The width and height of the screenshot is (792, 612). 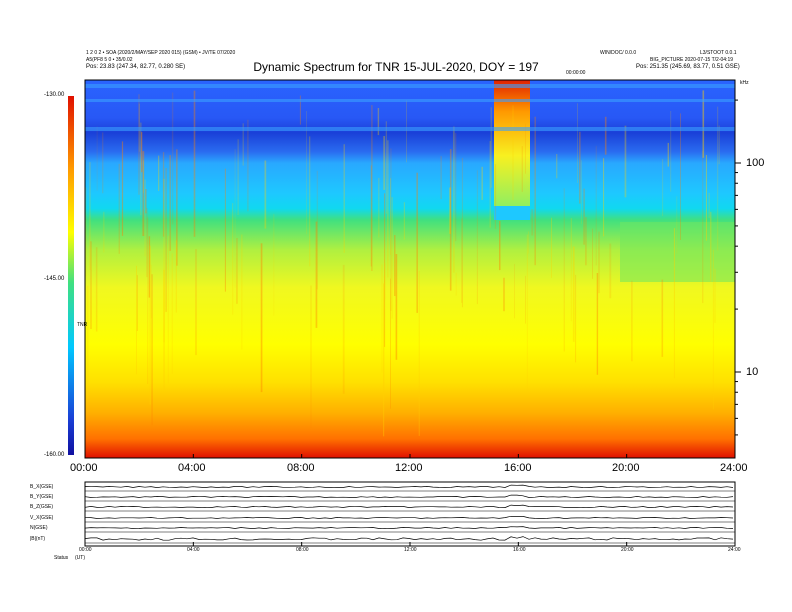 I want to click on x-tick-label: 12:00, so click(x=409, y=468).